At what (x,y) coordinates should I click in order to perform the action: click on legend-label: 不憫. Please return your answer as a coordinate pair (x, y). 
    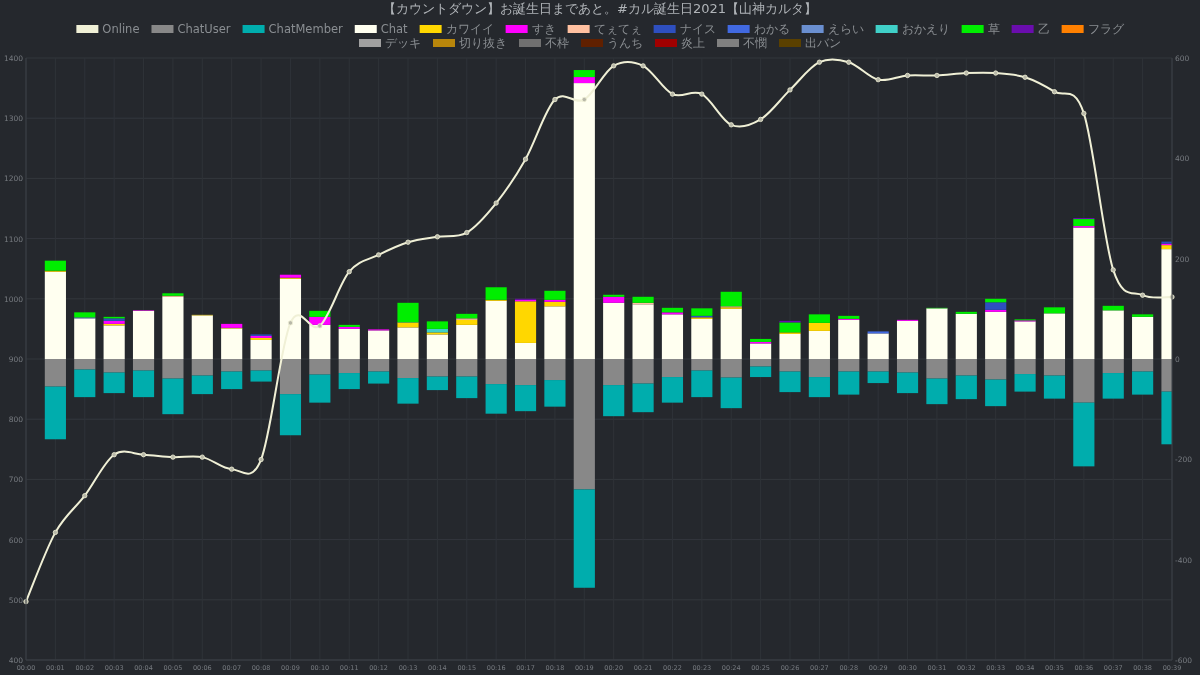
    Looking at the image, I should click on (755, 43).